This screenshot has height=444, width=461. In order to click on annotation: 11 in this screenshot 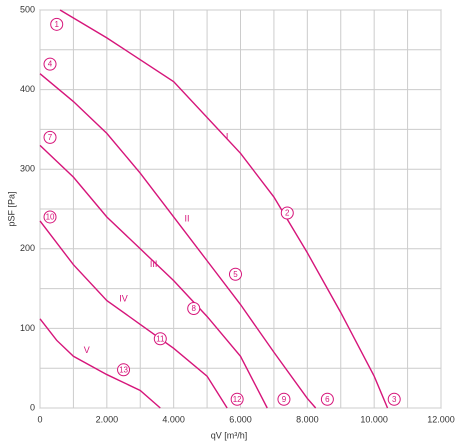, I will do `click(160, 338)`.